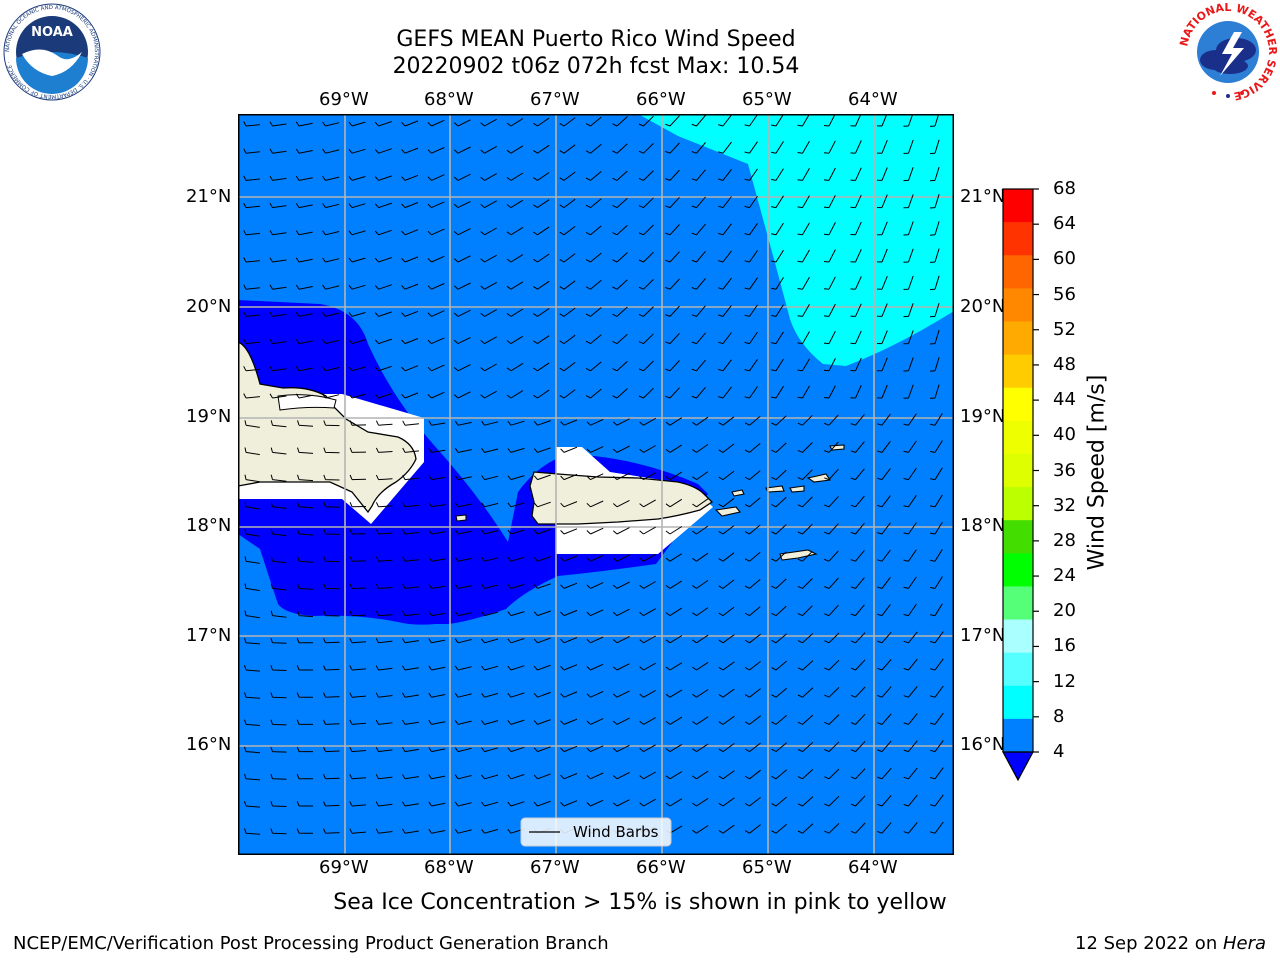 Image resolution: width=1280 pixels, height=960 pixels. Describe the element at coordinates (209, 525) in the screenshot. I see `lat-label-left-3: 18°N` at that location.